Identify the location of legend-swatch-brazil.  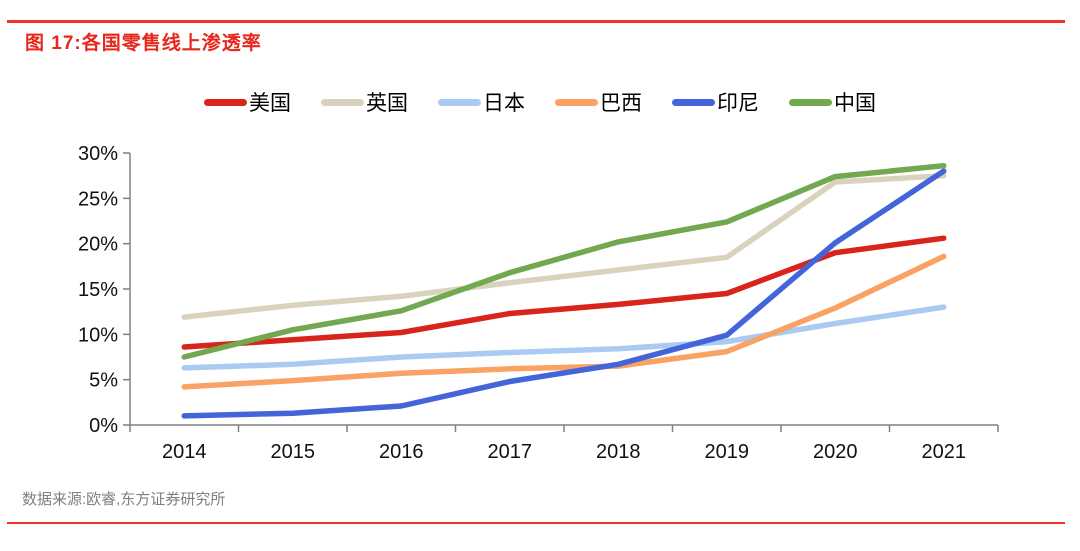
(576, 102).